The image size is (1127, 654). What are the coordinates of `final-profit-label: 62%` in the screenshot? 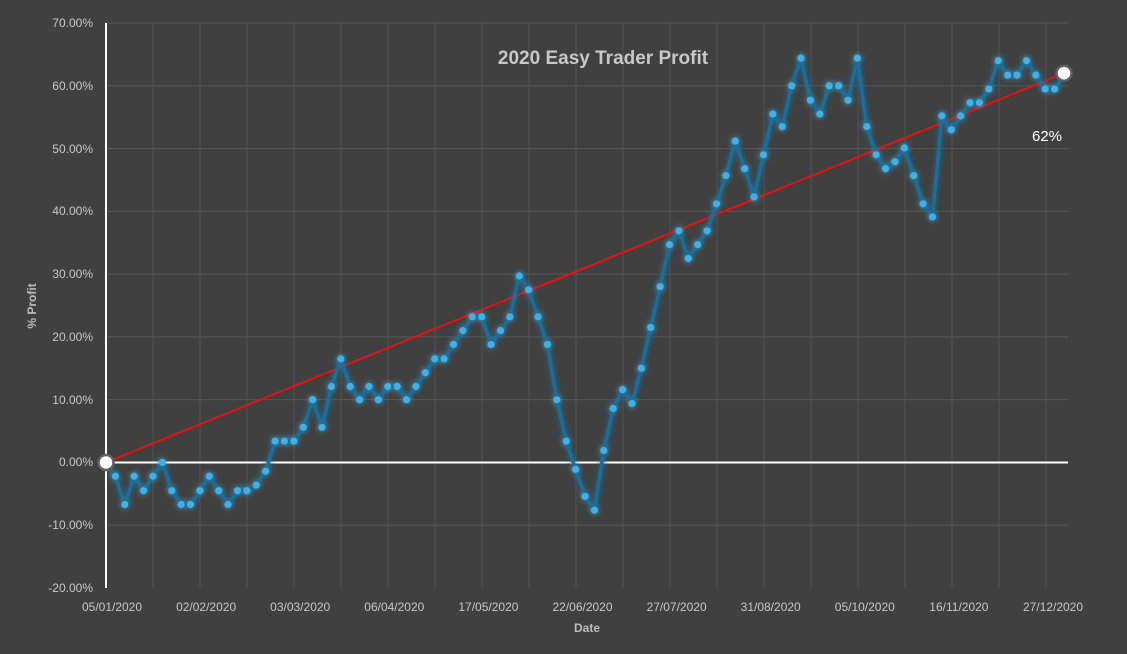 It's located at (1047, 136).